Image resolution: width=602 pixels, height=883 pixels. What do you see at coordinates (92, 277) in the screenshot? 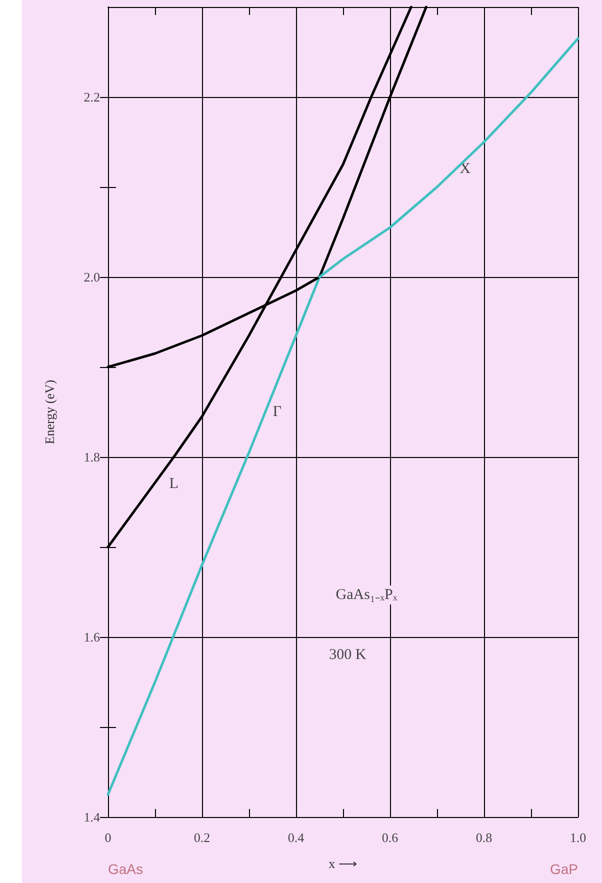
I see `y-tick-label: 2.0` at bounding box center [92, 277].